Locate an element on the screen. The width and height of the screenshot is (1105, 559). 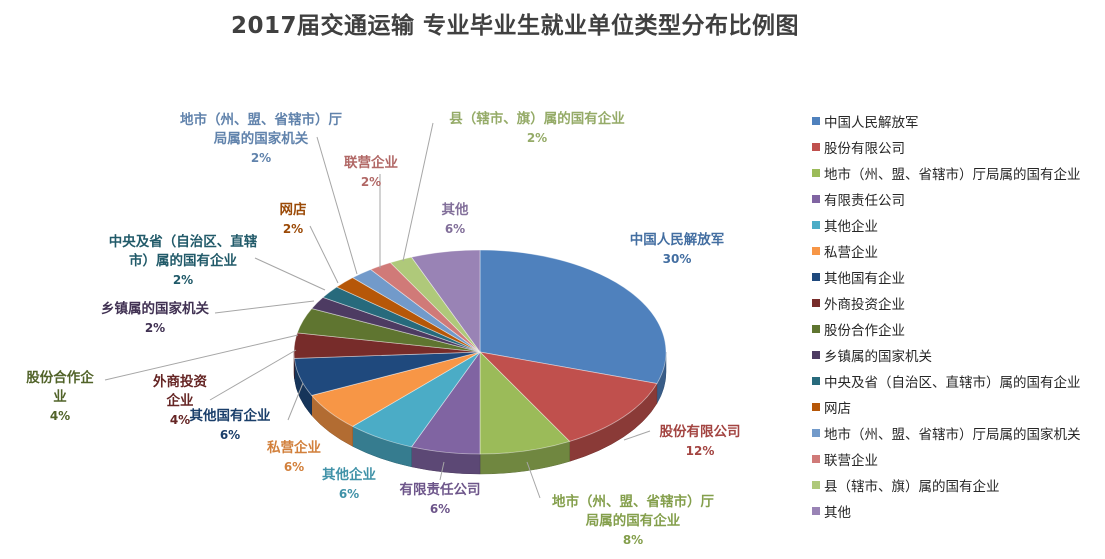
slice-13-leader-line is located at coordinates (337, 205).